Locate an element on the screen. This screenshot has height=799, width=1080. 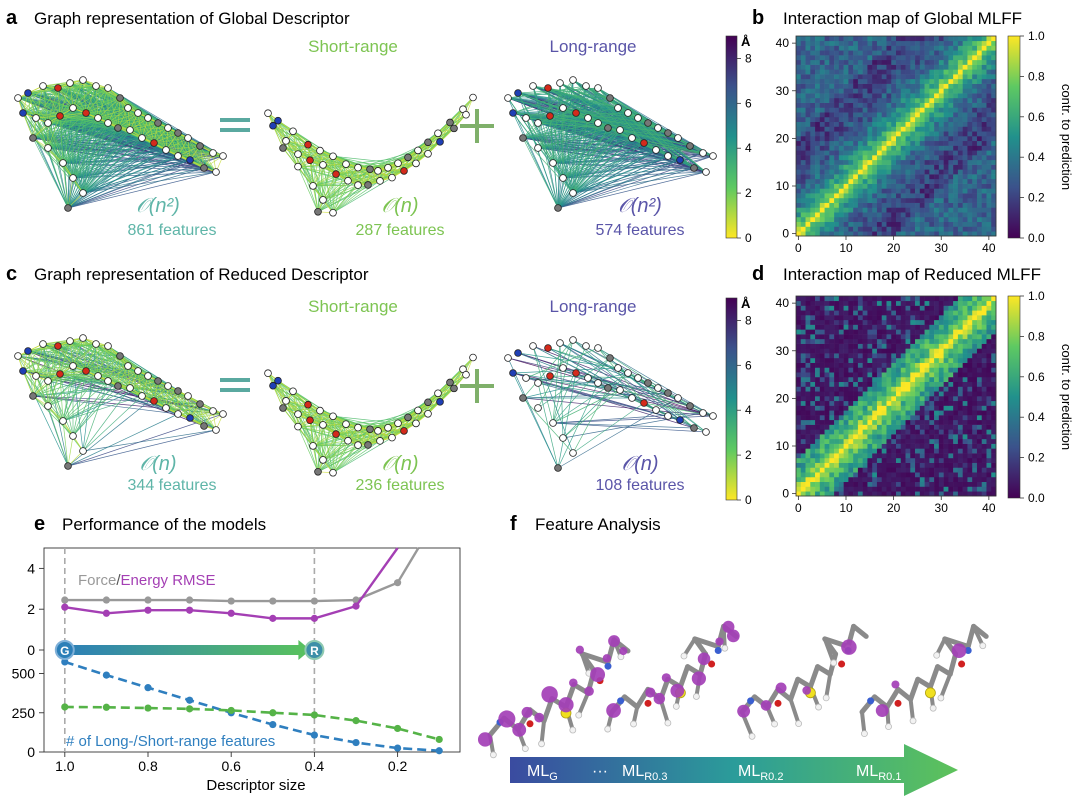
heatmap-y-tick: 10 is located at coordinates (783, 446).